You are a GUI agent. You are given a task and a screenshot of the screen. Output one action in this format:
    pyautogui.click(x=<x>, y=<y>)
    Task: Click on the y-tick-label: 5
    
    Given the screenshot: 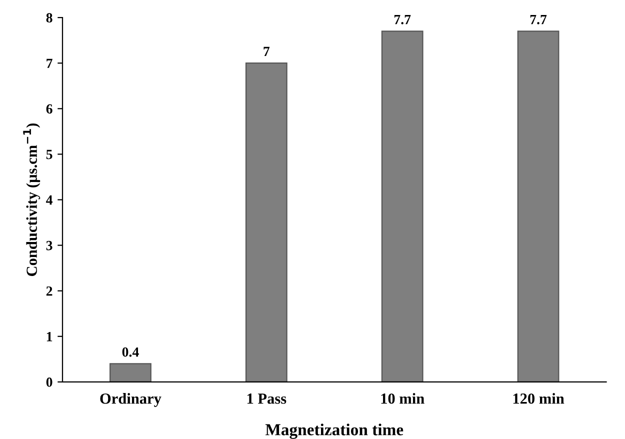 What is the action you would take?
    pyautogui.click(x=49, y=155)
    